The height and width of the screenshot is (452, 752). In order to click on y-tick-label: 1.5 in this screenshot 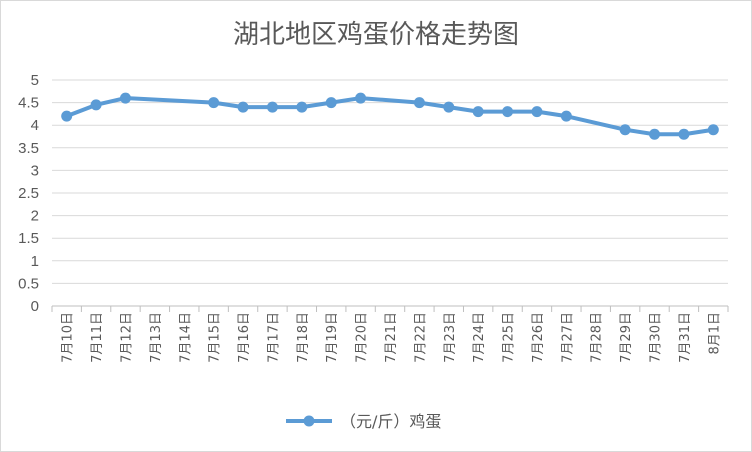, I will do `click(28, 238)`.